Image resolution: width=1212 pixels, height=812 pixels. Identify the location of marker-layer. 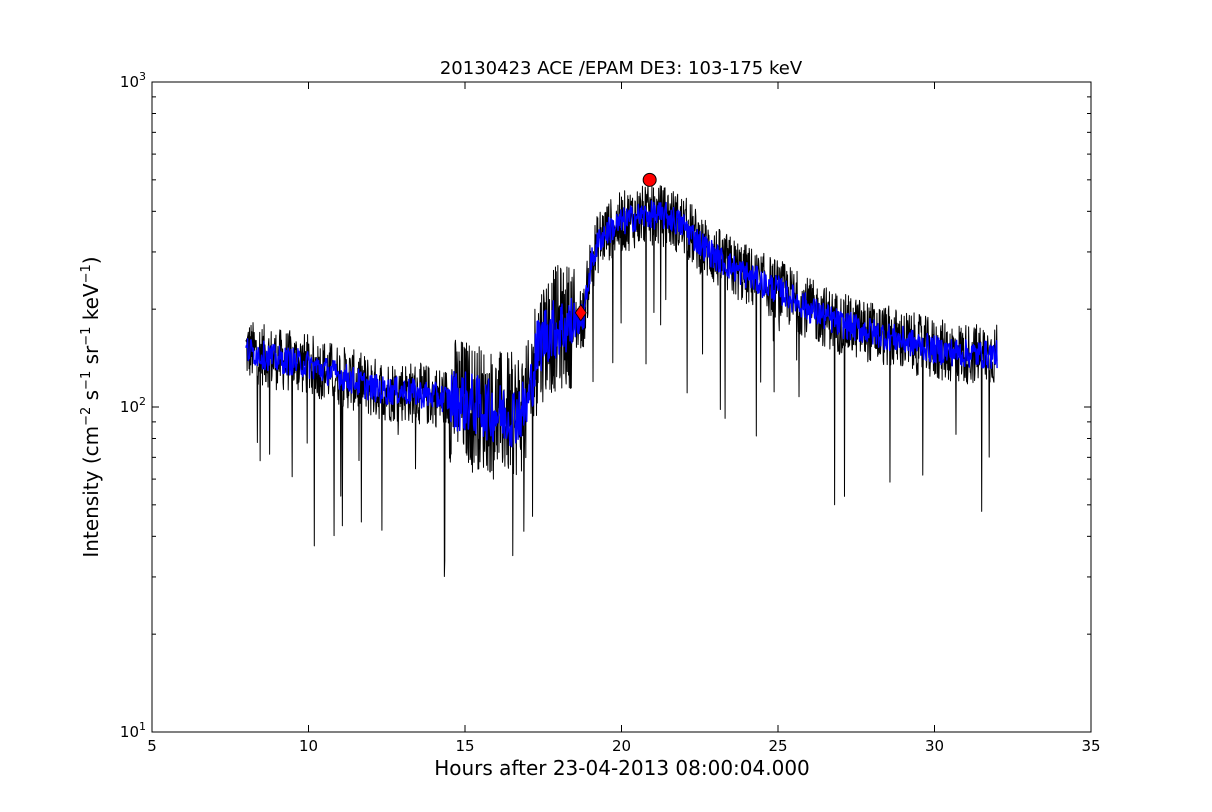
(615, 247).